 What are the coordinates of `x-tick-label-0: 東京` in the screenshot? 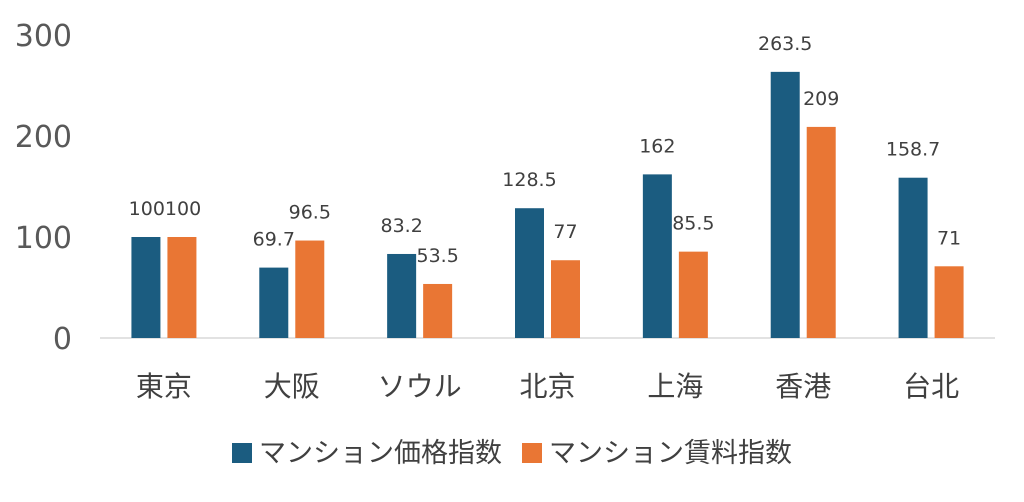 It's located at (164, 386).